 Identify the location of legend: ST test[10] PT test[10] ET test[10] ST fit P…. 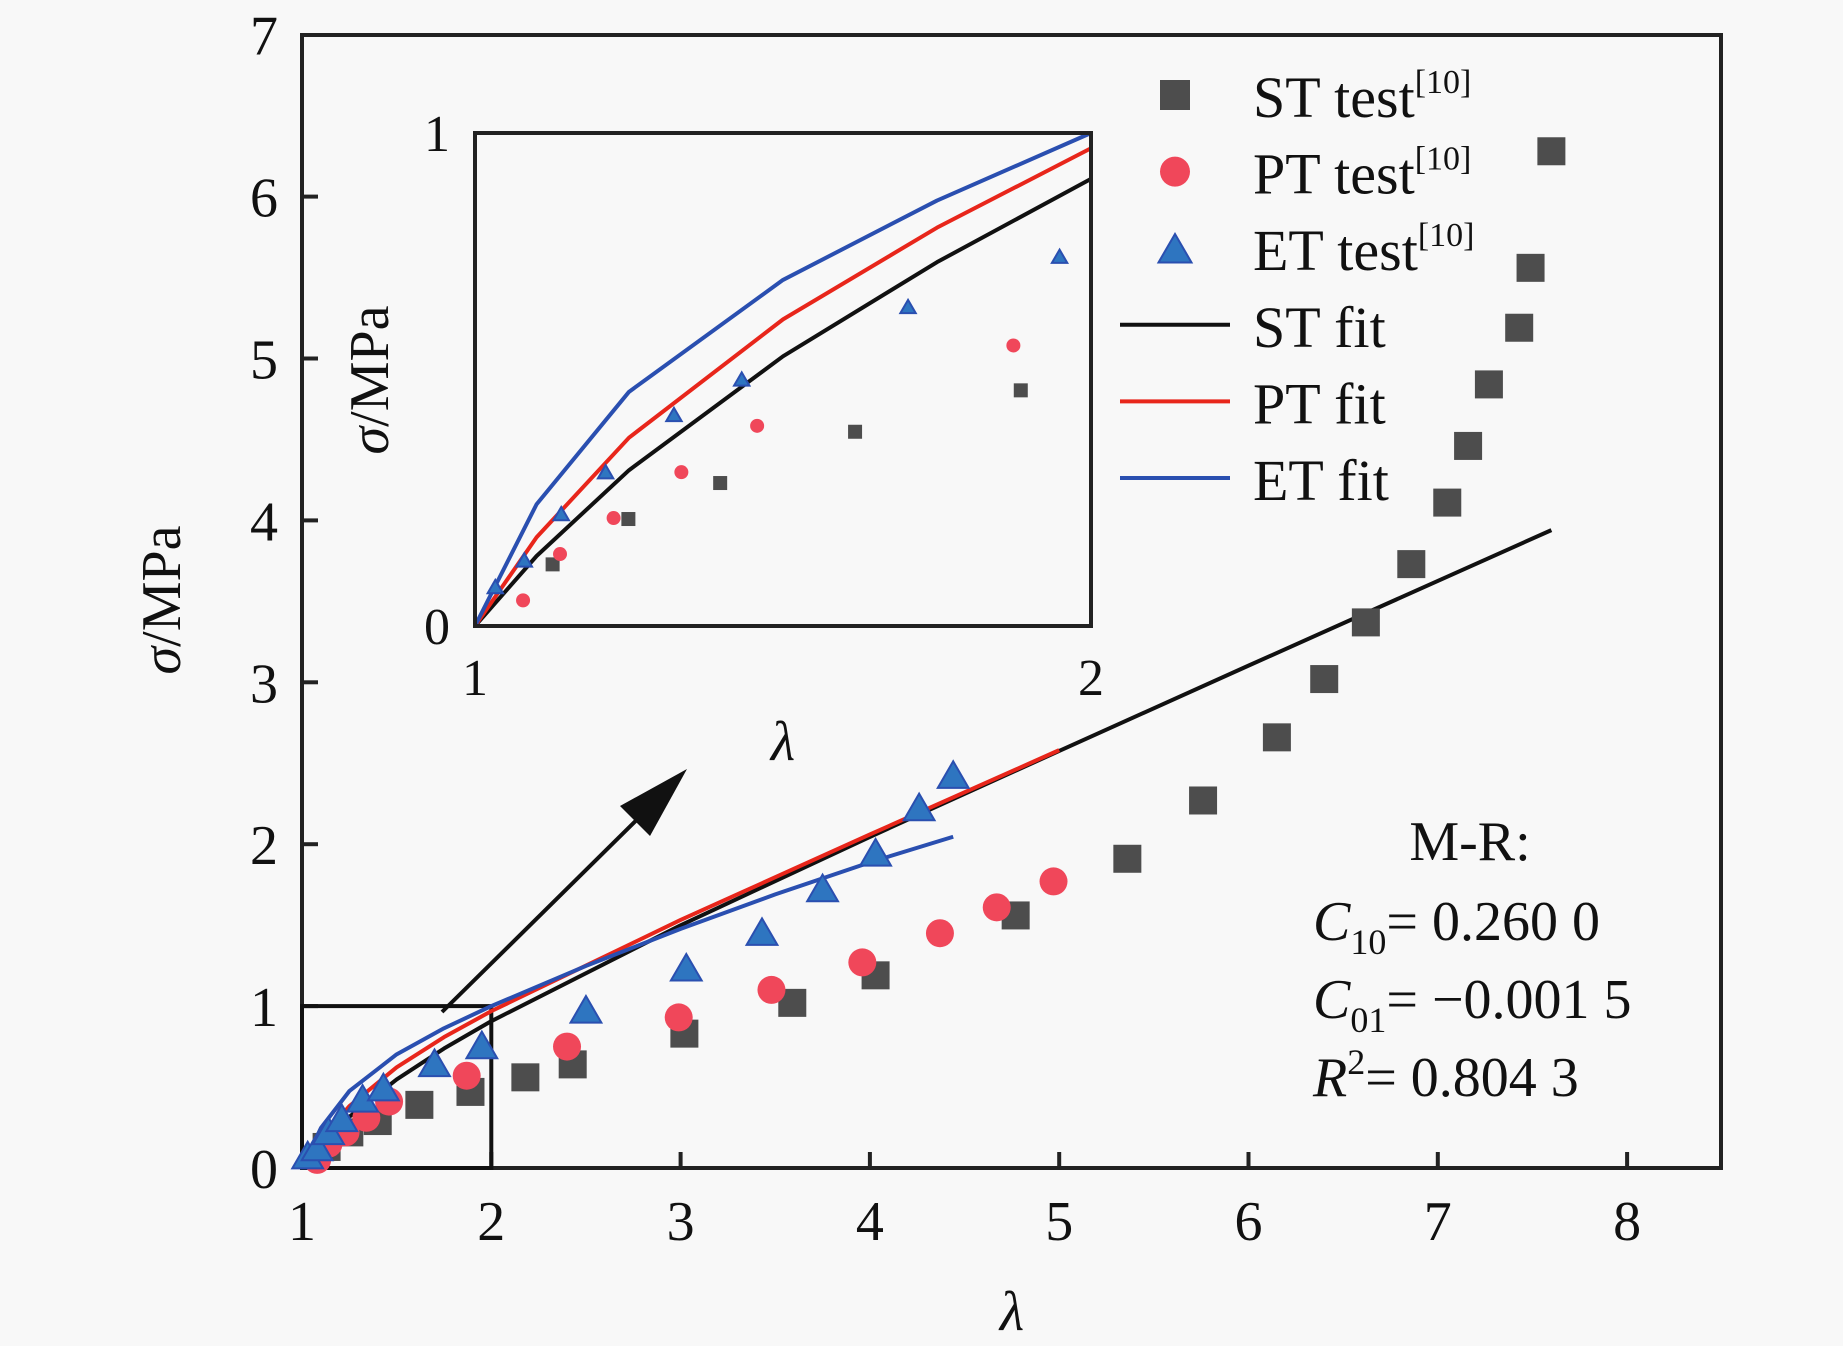
(1297, 288).